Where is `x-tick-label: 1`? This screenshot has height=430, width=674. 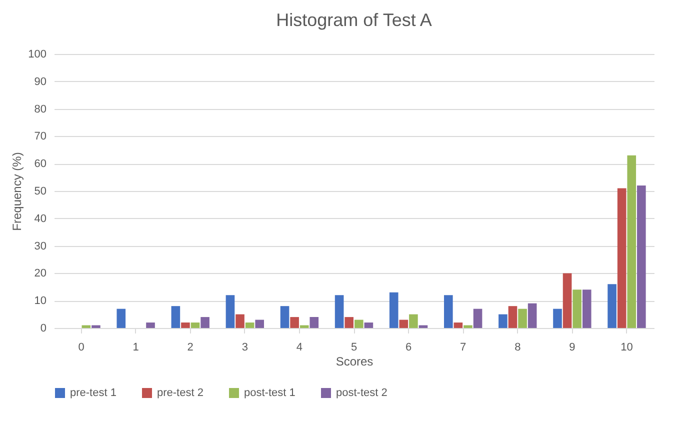
x-tick-label: 1 is located at coordinates (135, 348).